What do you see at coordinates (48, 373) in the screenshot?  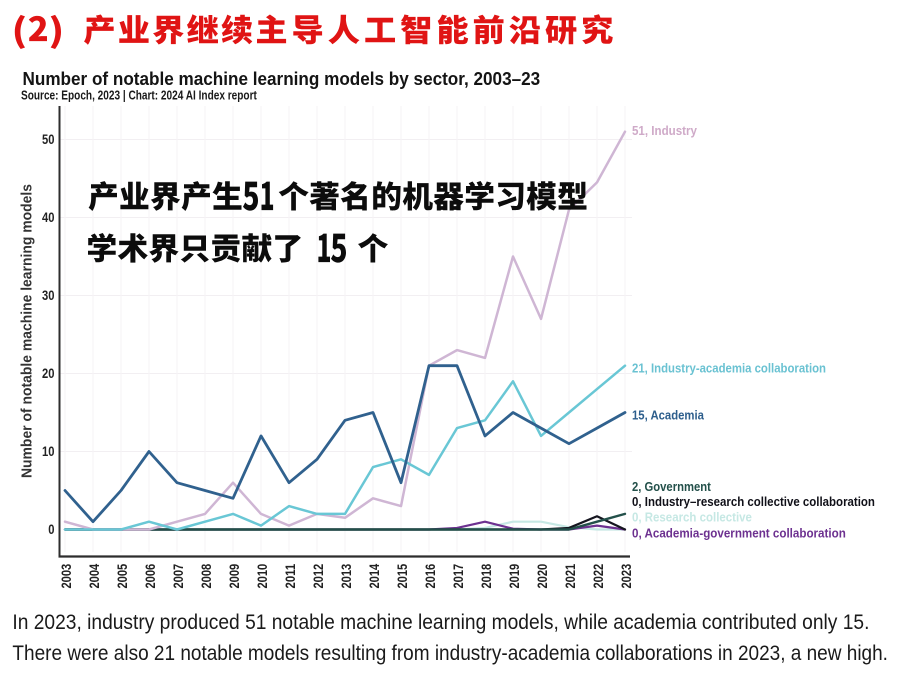 I see `svg-text: 20` at bounding box center [48, 373].